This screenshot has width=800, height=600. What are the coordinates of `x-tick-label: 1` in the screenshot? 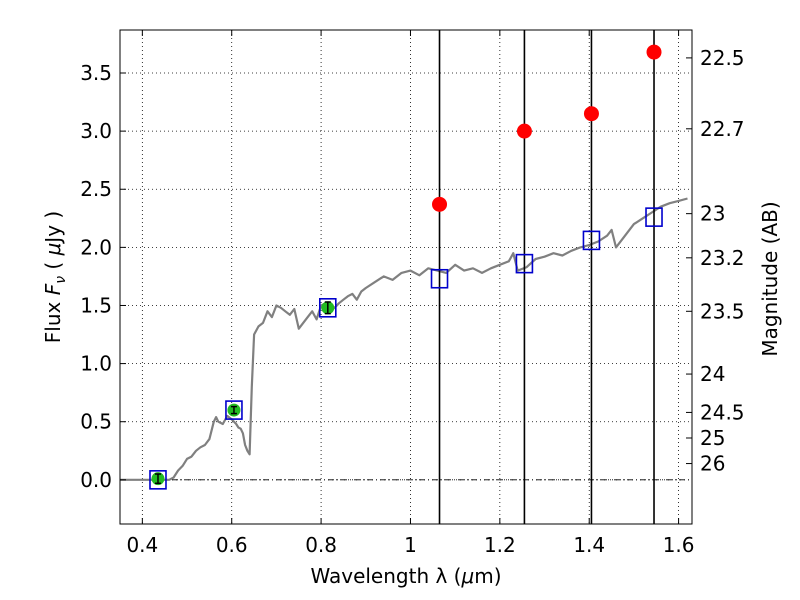 It's located at (410, 545).